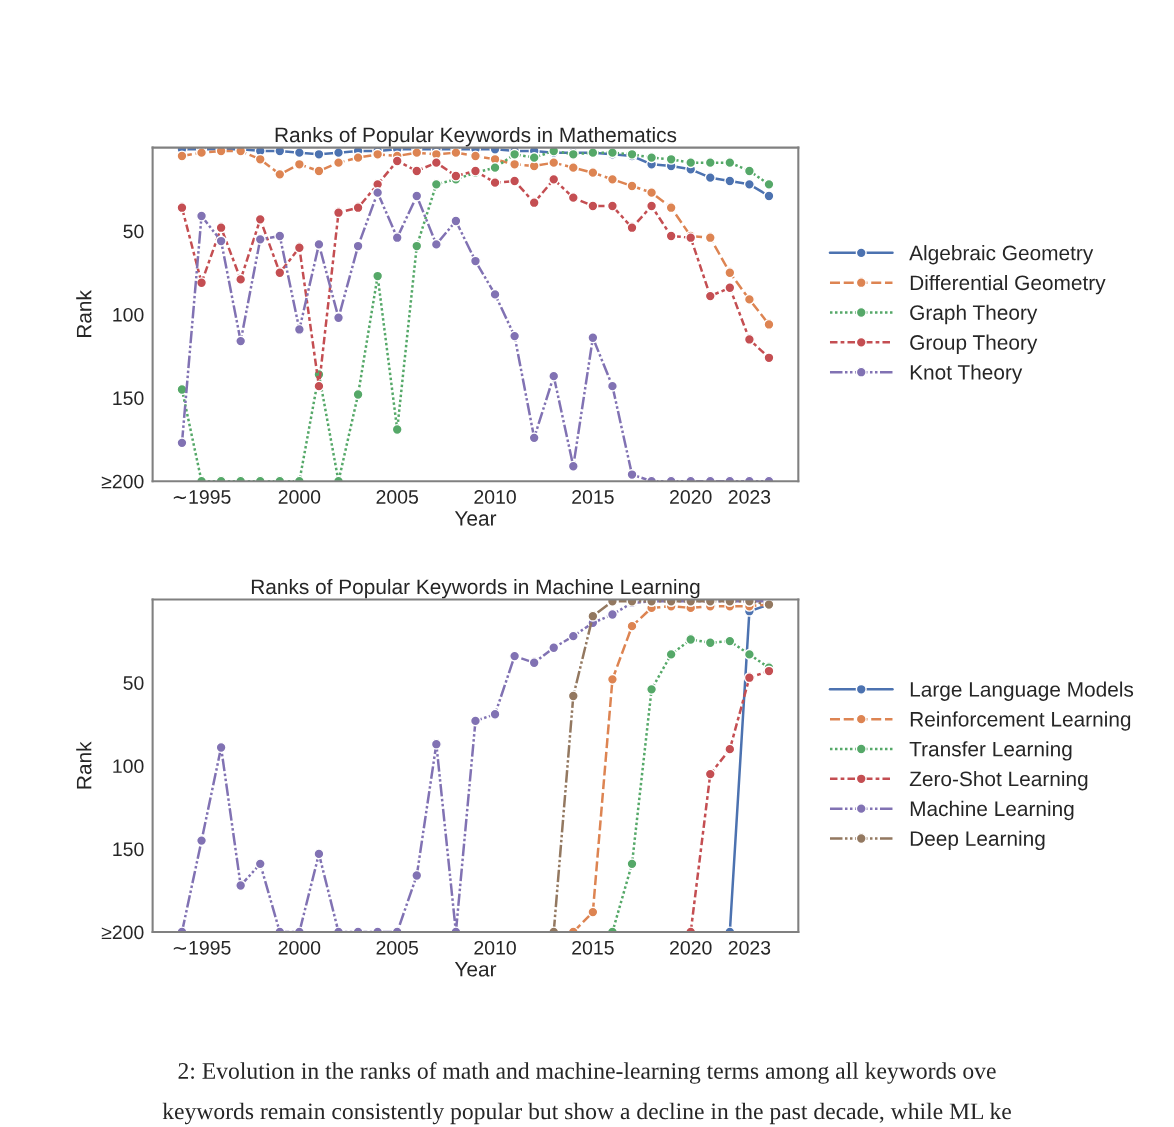 This screenshot has width=1174, height=1127. Describe the element at coordinates (587, 1073) in the screenshot. I see `text: 2: Evolution in the ranks of math and machine-learning terms among all keywords ove` at that location.